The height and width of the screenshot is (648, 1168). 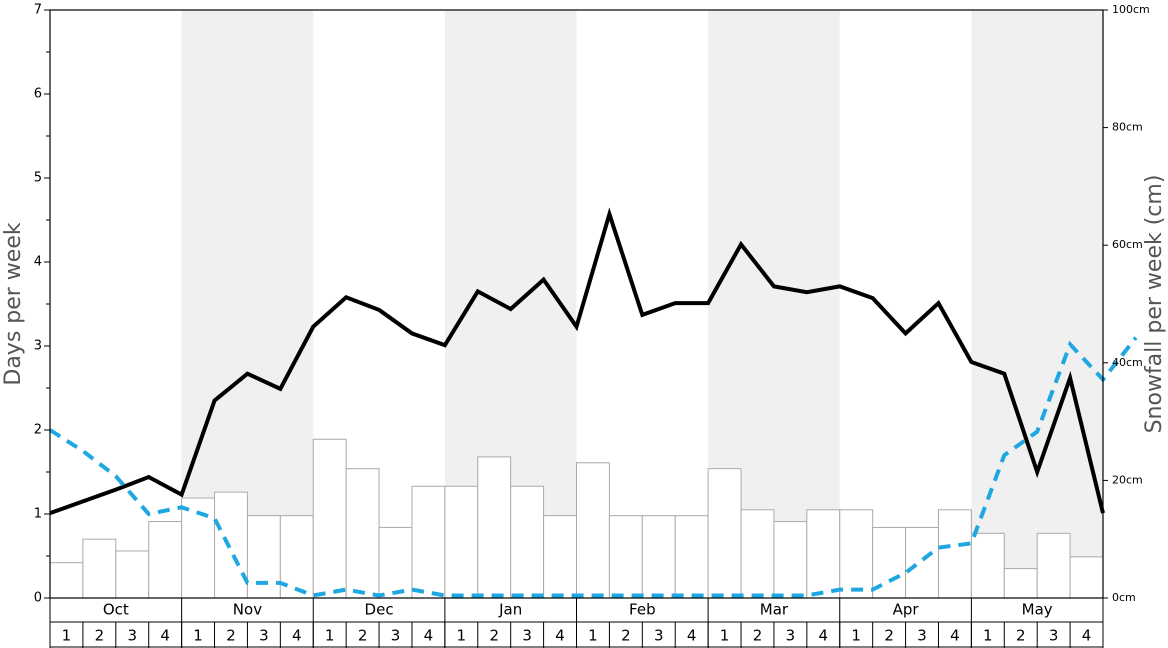 What do you see at coordinates (1131, 9) in the screenshot?
I see `y2-tick-label: 100cm` at bounding box center [1131, 9].